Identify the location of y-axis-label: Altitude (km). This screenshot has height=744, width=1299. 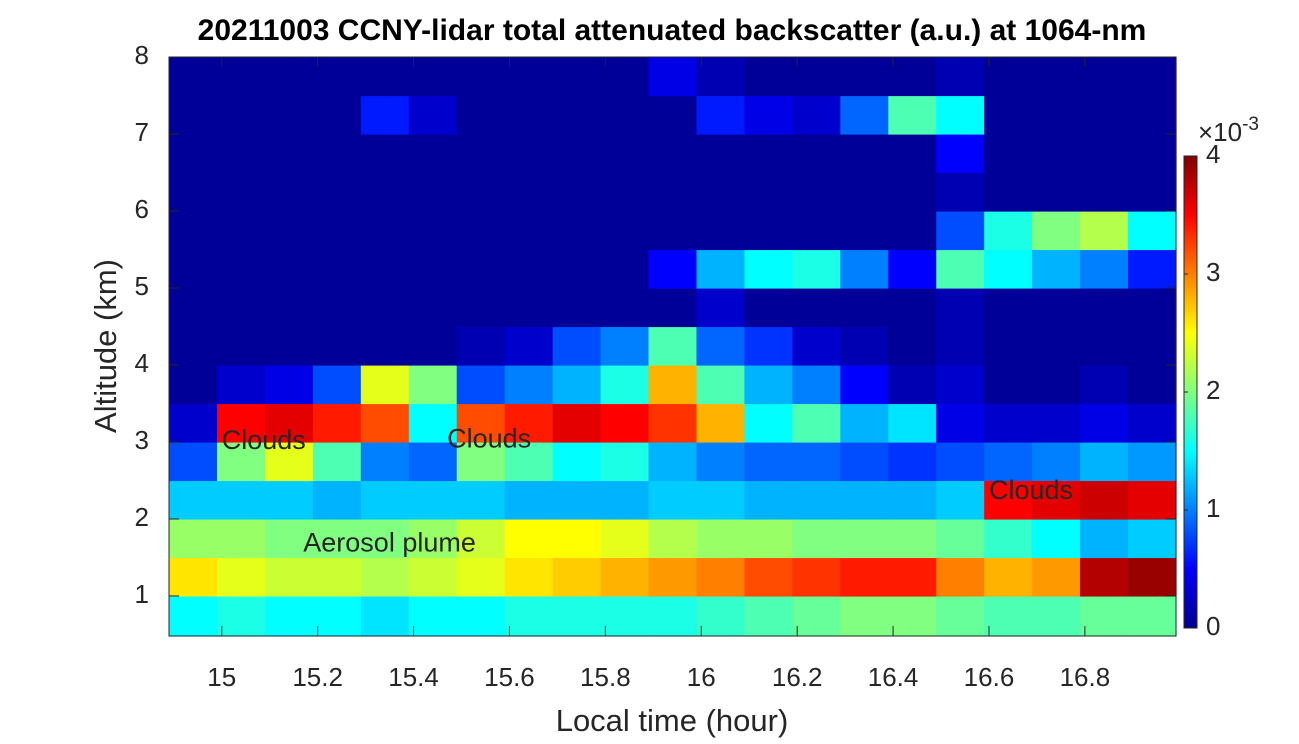
(105, 346).